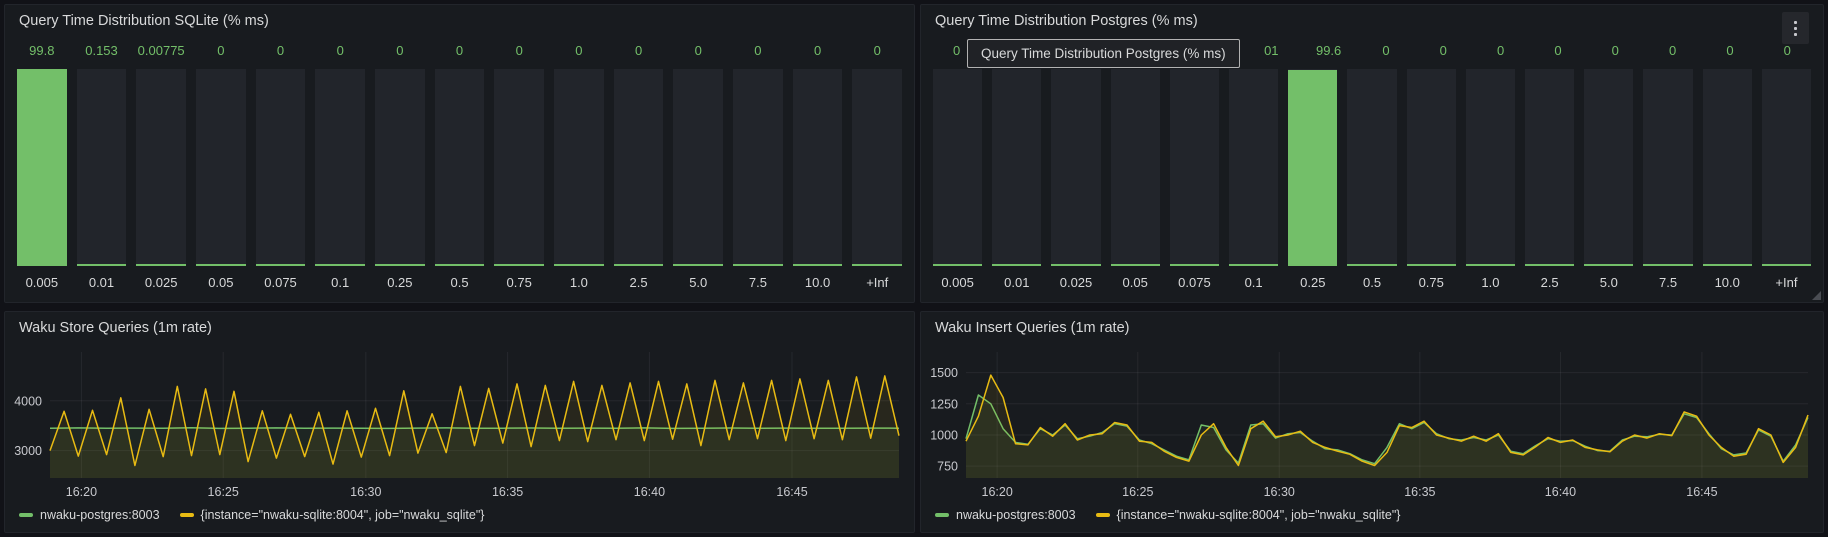  What do you see at coordinates (1816, 295) in the screenshot?
I see `panel-resize-handle` at bounding box center [1816, 295].